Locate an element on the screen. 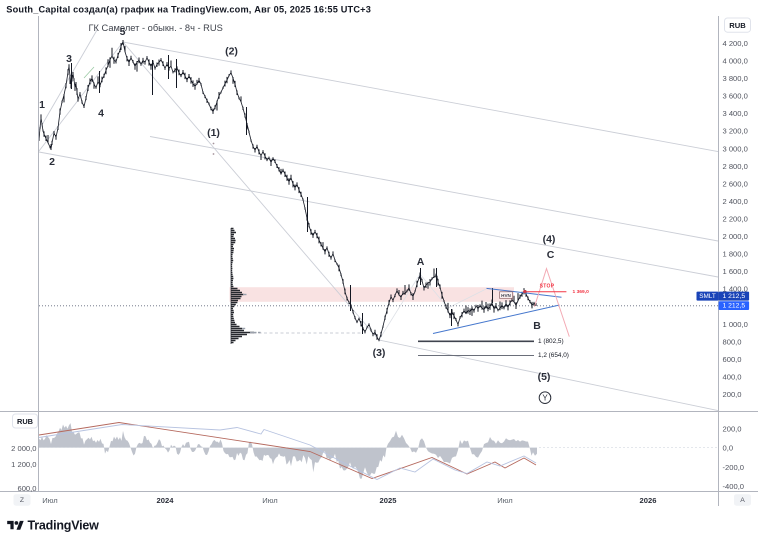 Image resolution: width=758 pixels, height=543 pixels. svg-text: 1 600,0 is located at coordinates (735, 271).